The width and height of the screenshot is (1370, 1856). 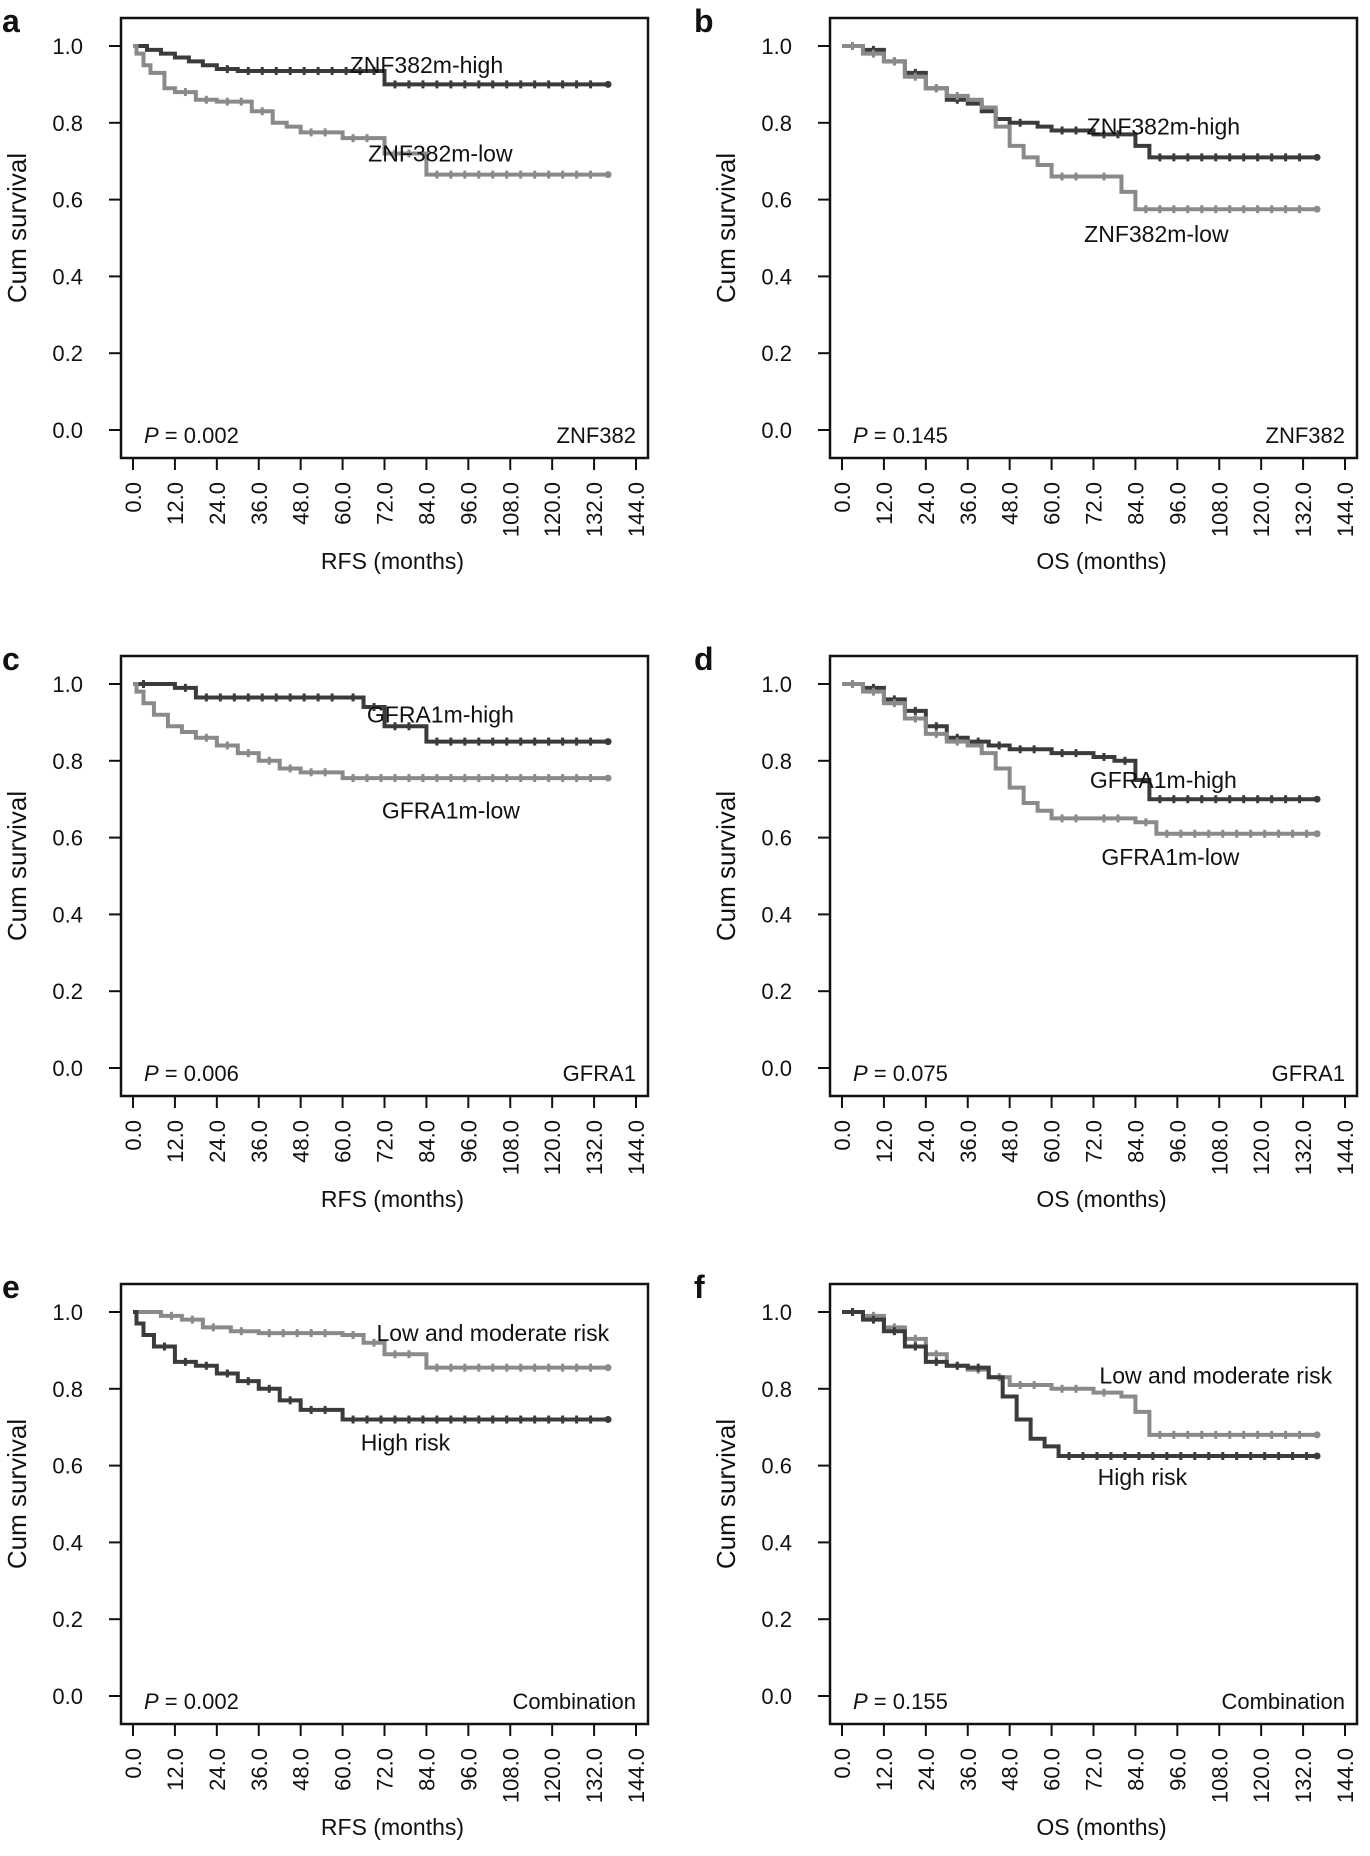 What do you see at coordinates (900, 1073) in the screenshot?
I see `p-value: P = 0.075` at bounding box center [900, 1073].